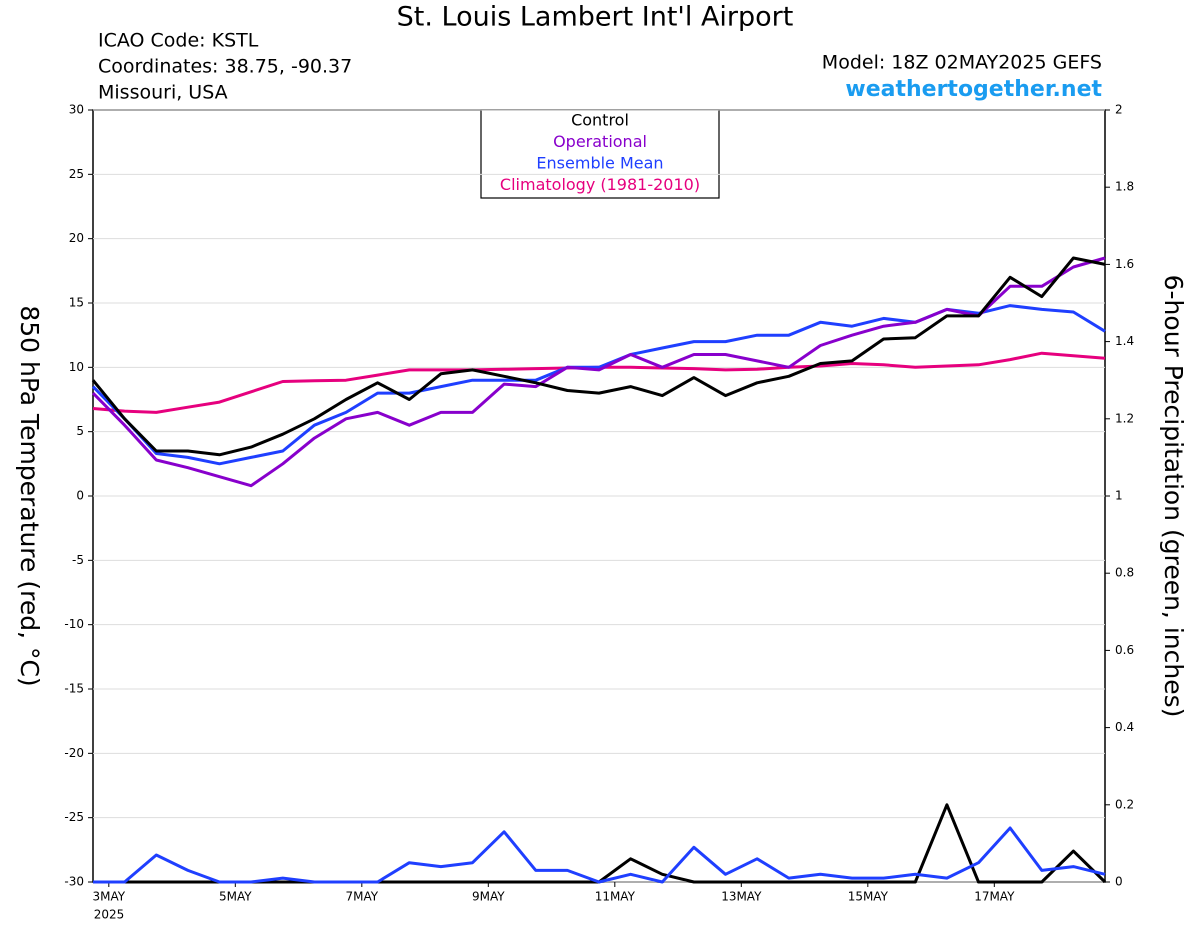 The height and width of the screenshot is (931, 1200). I want to click on x-tick-label: 5MAY, so click(235, 897).